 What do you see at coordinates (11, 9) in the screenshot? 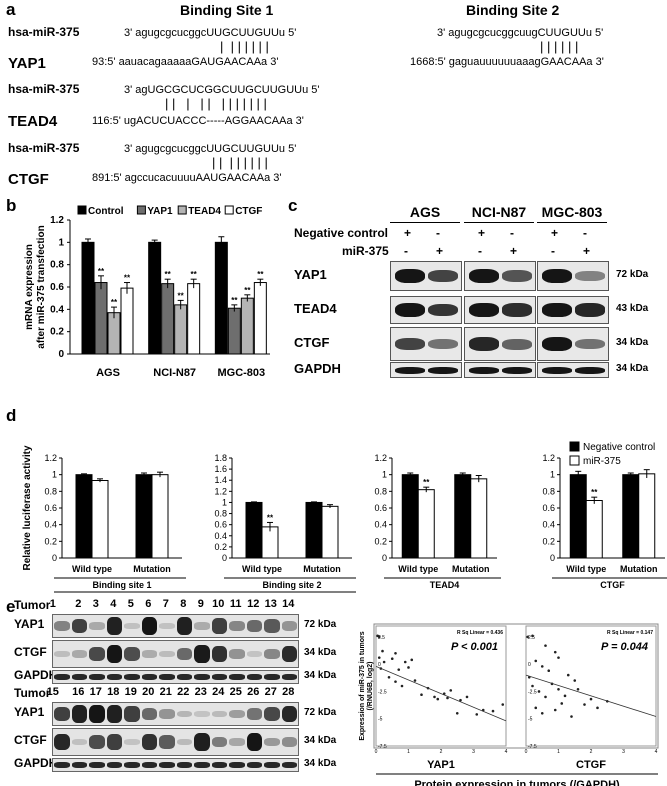
I see `panel-a-letter: a` at bounding box center [11, 9].